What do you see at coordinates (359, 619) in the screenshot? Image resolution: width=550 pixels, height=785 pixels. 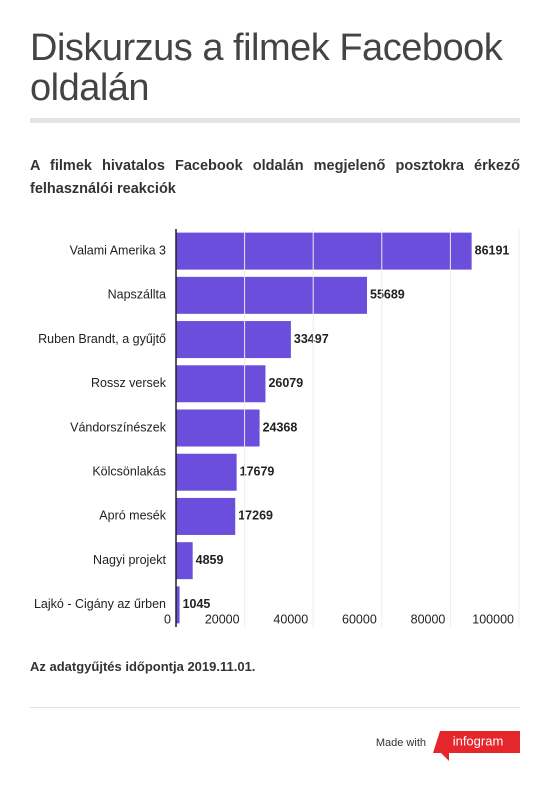 I see `x-tick-label: 60000` at bounding box center [359, 619].